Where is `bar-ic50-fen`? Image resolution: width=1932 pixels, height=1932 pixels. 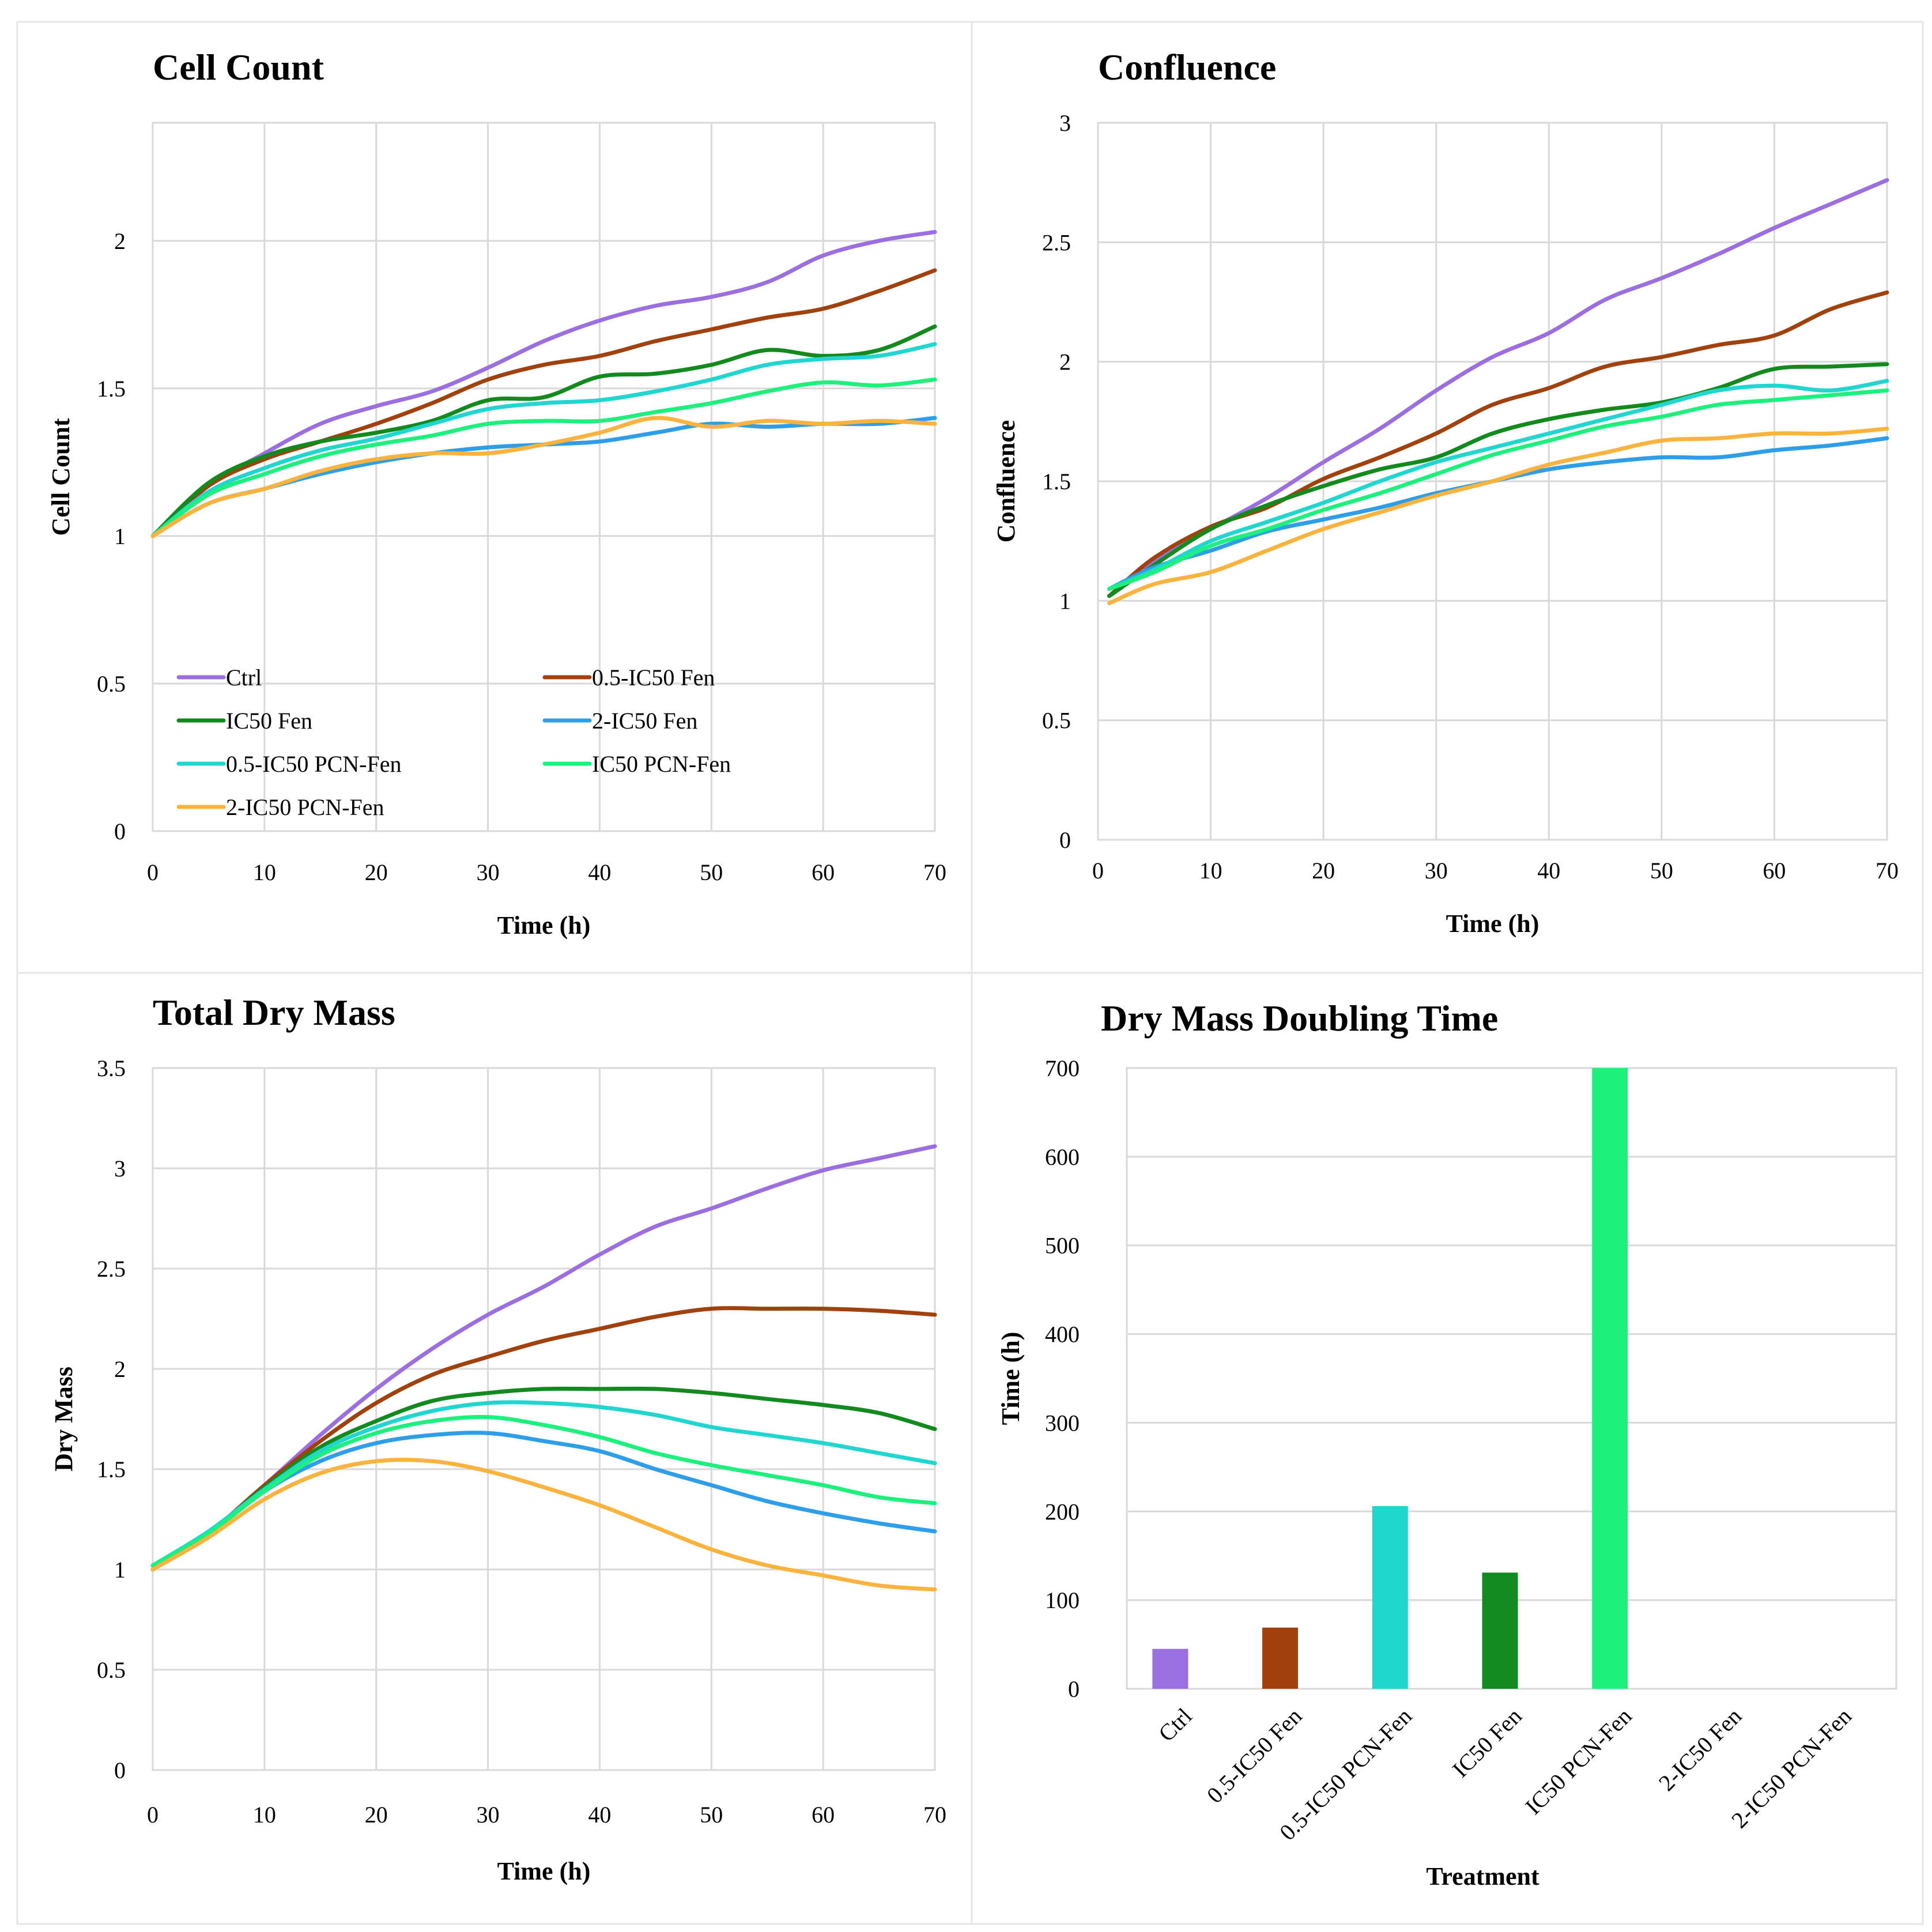
bar-ic50-fen is located at coordinates (1500, 1631).